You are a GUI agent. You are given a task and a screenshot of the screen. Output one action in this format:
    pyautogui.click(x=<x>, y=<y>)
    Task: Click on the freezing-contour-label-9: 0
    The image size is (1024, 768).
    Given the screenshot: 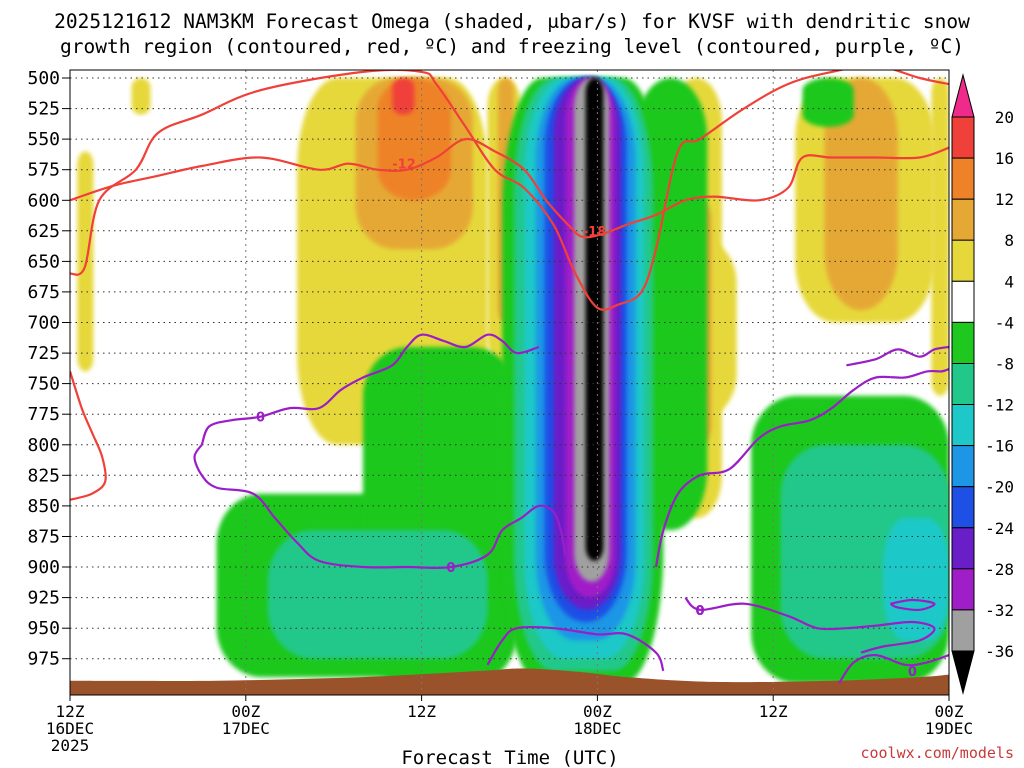 What is the action you would take?
    pyautogui.click(x=912, y=672)
    